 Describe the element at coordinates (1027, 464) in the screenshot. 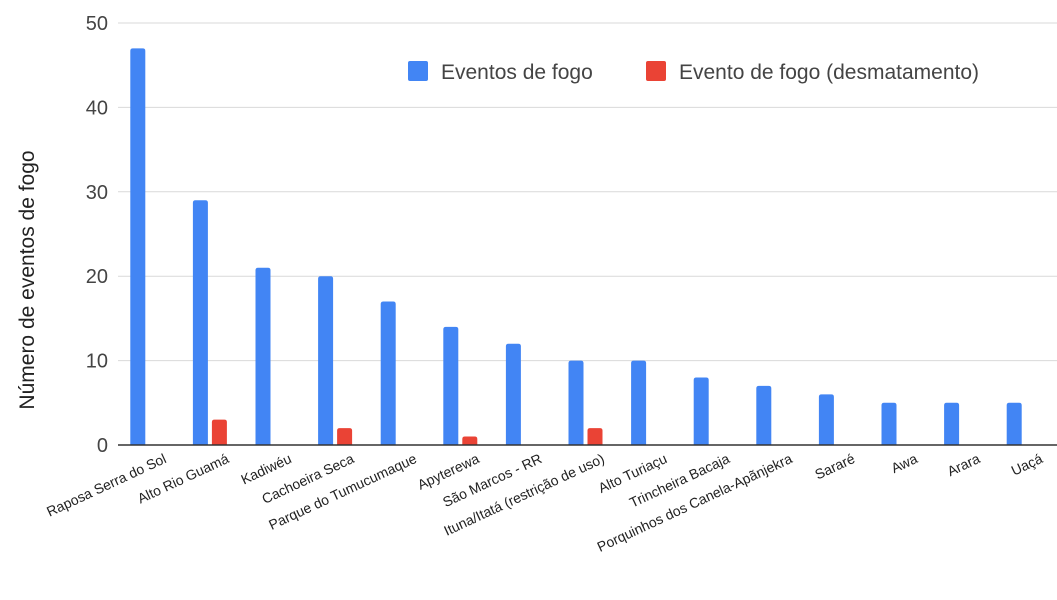

I see `x-category-label: Uaçá` at that location.